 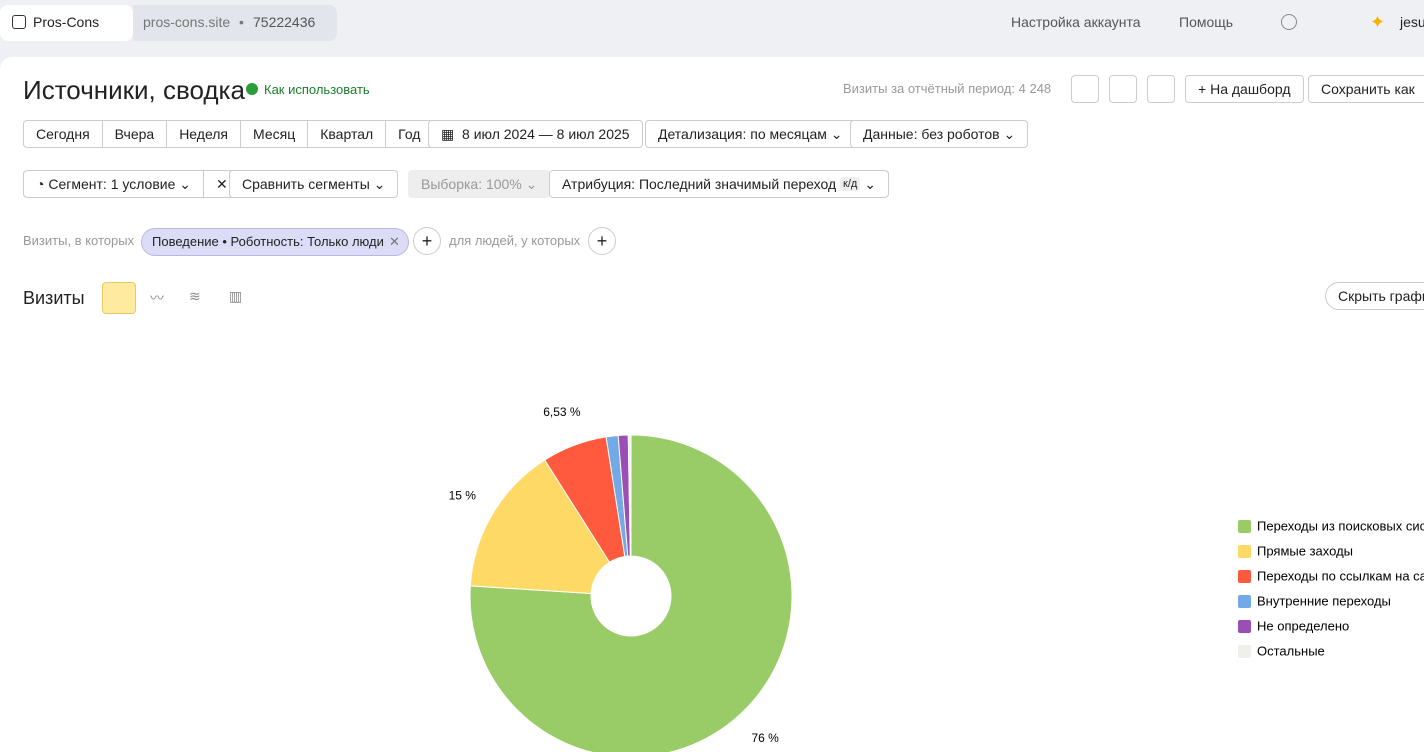 What do you see at coordinates (135, 134) in the screenshot?
I see `period-button: Вчера` at bounding box center [135, 134].